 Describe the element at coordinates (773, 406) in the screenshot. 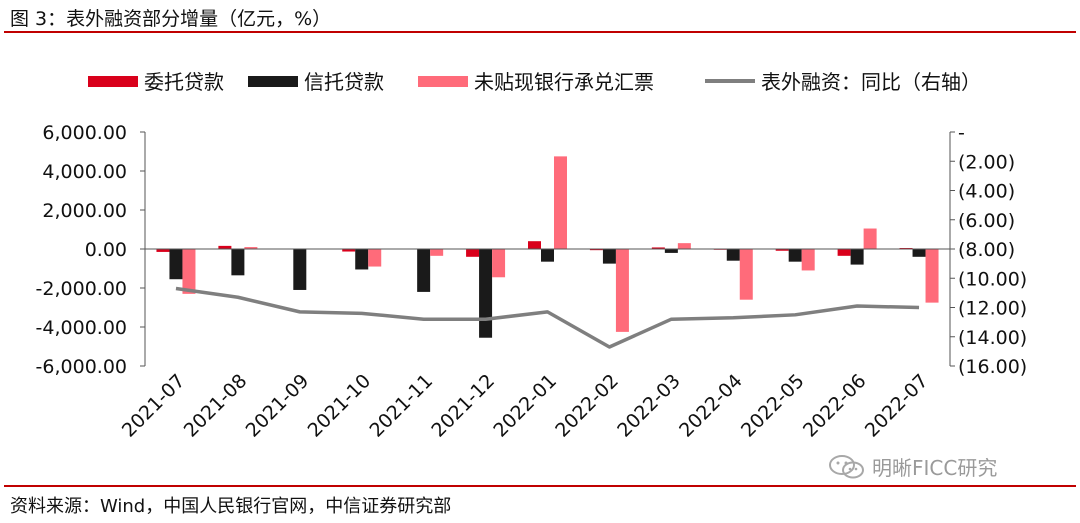

I see `x-tick-label: 2022-05` at that location.